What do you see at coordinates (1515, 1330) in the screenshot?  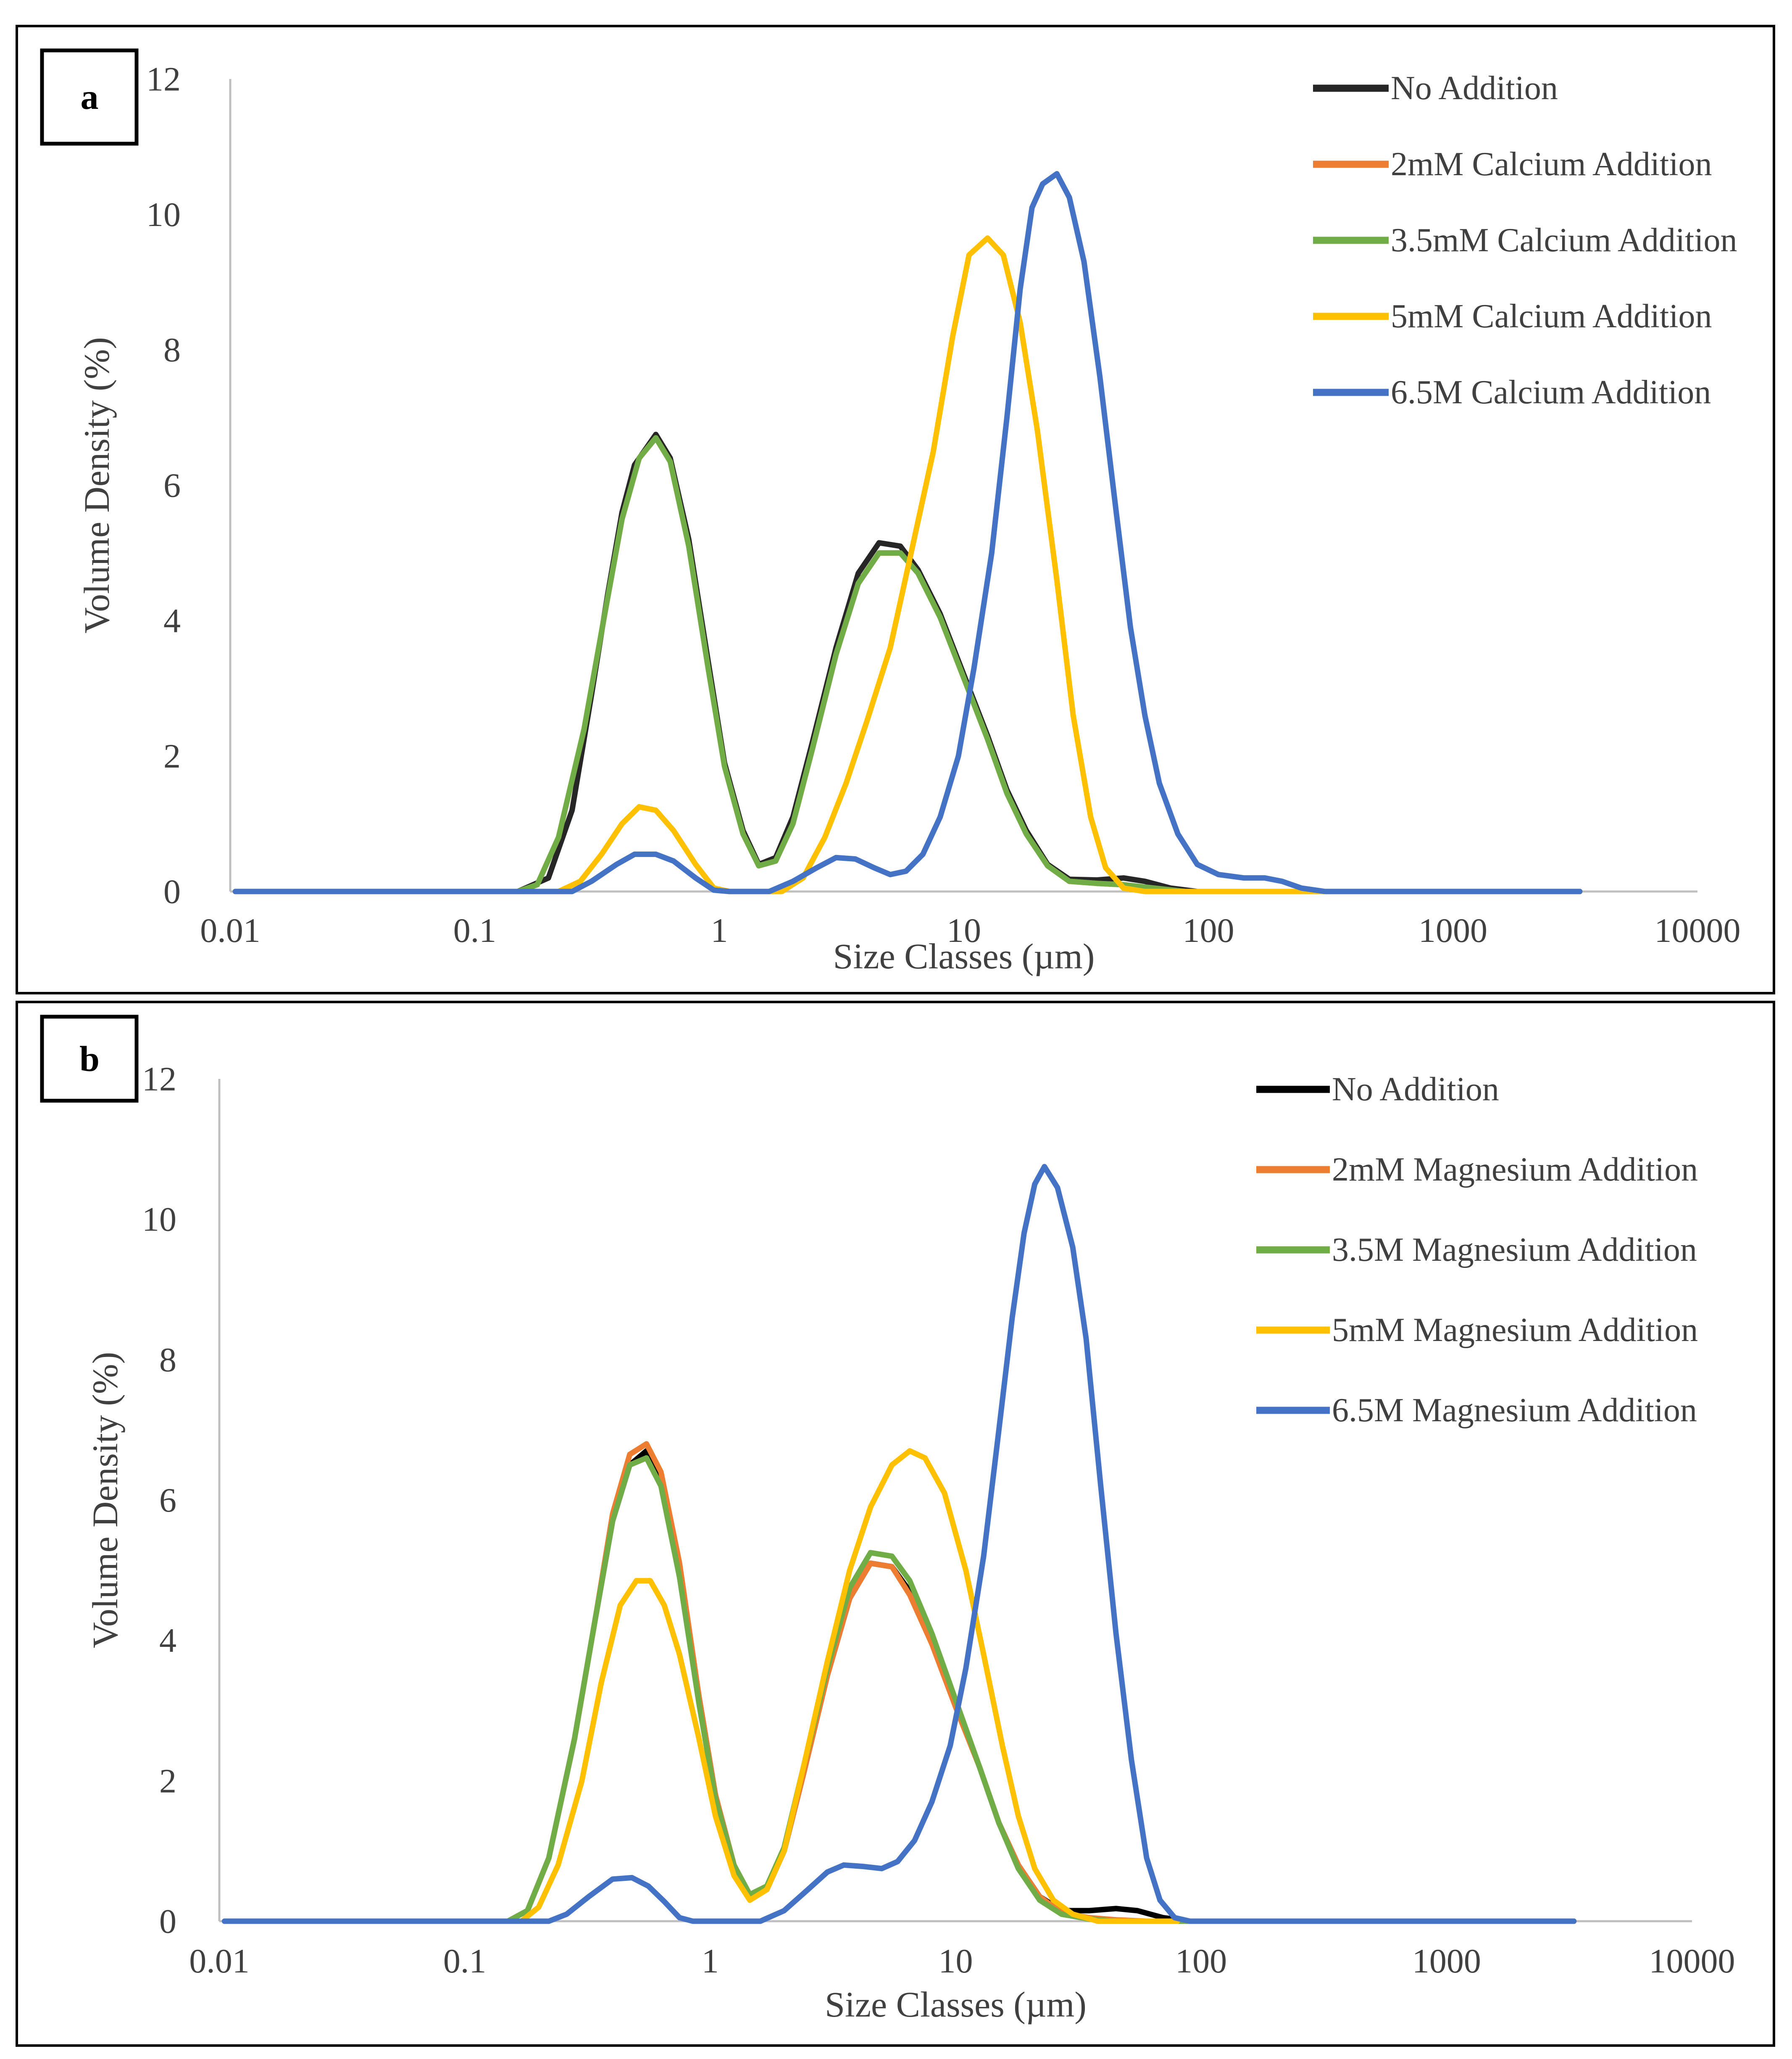 I see `legend-label: 5mM Magnesium Addition` at bounding box center [1515, 1330].